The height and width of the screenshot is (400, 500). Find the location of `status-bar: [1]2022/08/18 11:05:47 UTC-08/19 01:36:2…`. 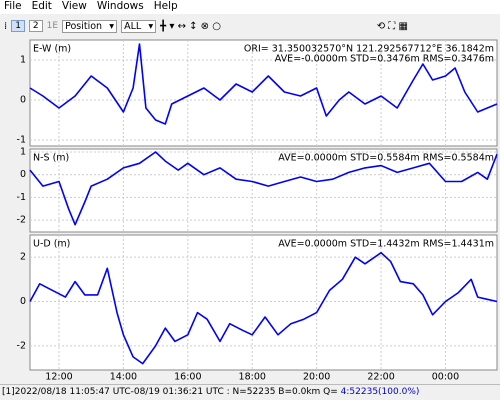

status-bar: [1]2022/08/18 11:05:47 UTC-08/19 01:36:2… is located at coordinates (250, 392).